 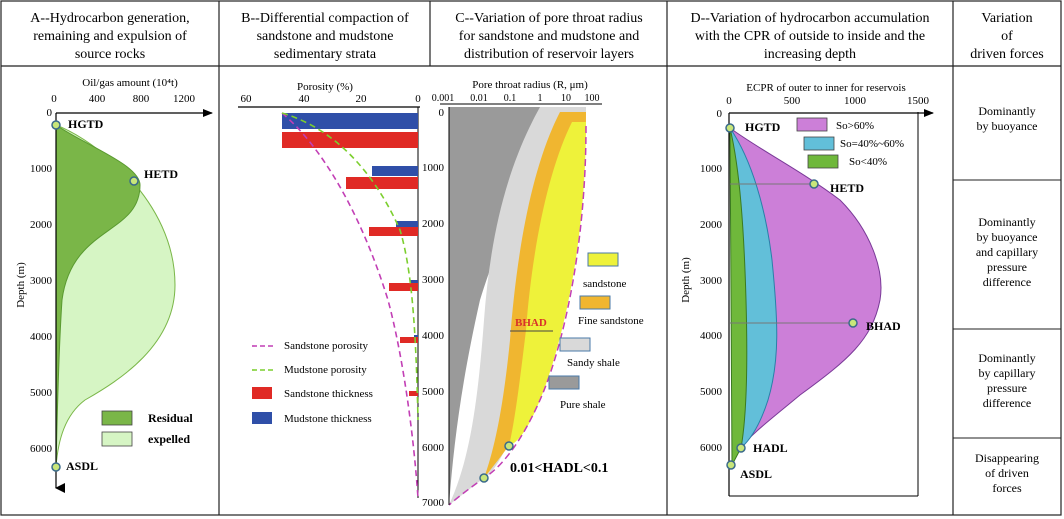 What do you see at coordinates (97, 99) in the screenshot?
I see `panel-a-xtick: 400` at bounding box center [97, 99].